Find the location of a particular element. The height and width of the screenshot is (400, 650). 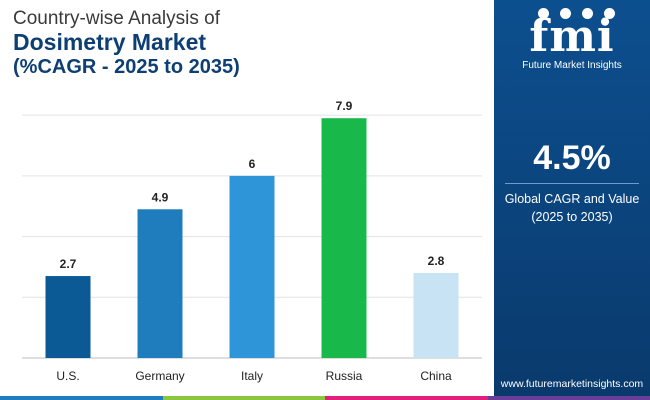

logo-icons is located at coordinates (572, 15).